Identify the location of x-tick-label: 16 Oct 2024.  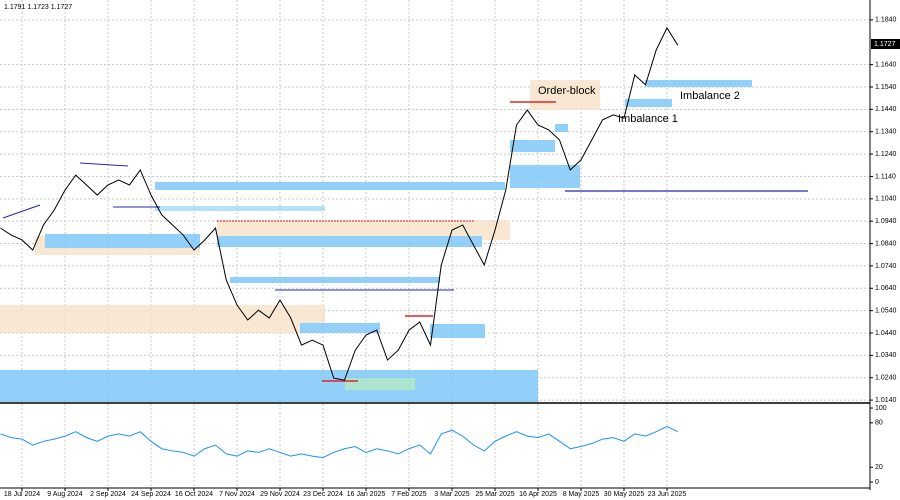
(194, 494).